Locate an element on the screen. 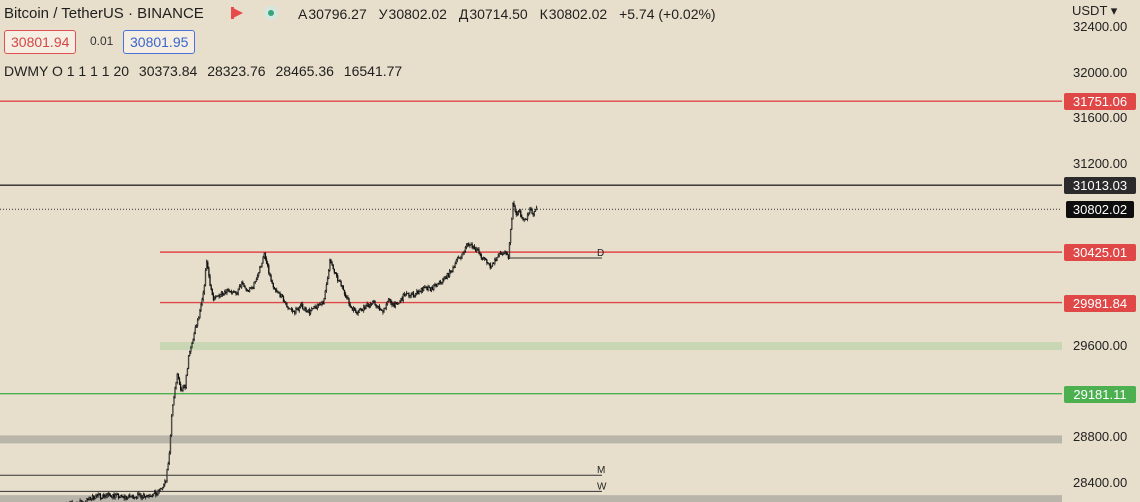  flag-icon is located at coordinates (237, 13).